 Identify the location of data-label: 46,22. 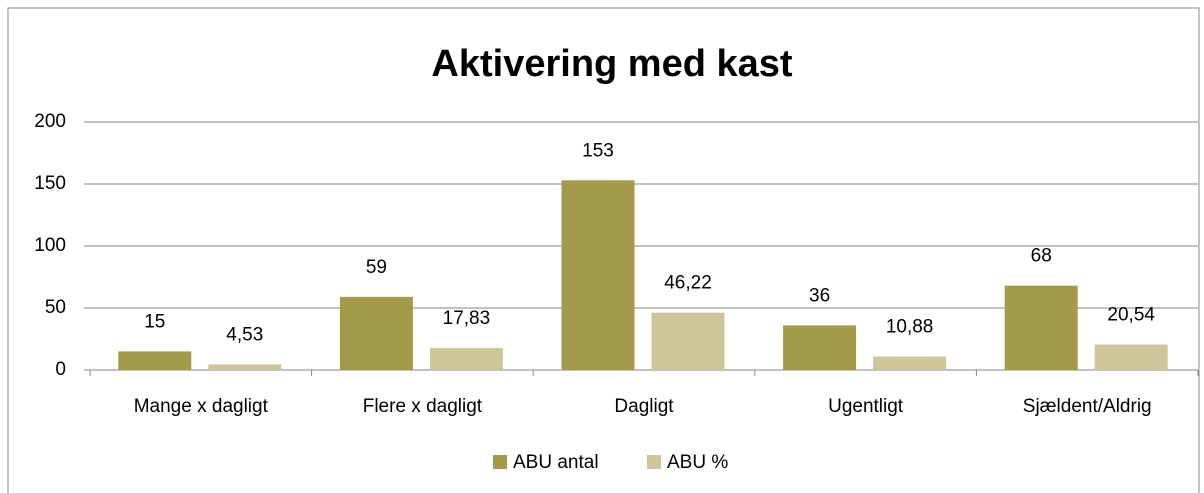
(688, 283).